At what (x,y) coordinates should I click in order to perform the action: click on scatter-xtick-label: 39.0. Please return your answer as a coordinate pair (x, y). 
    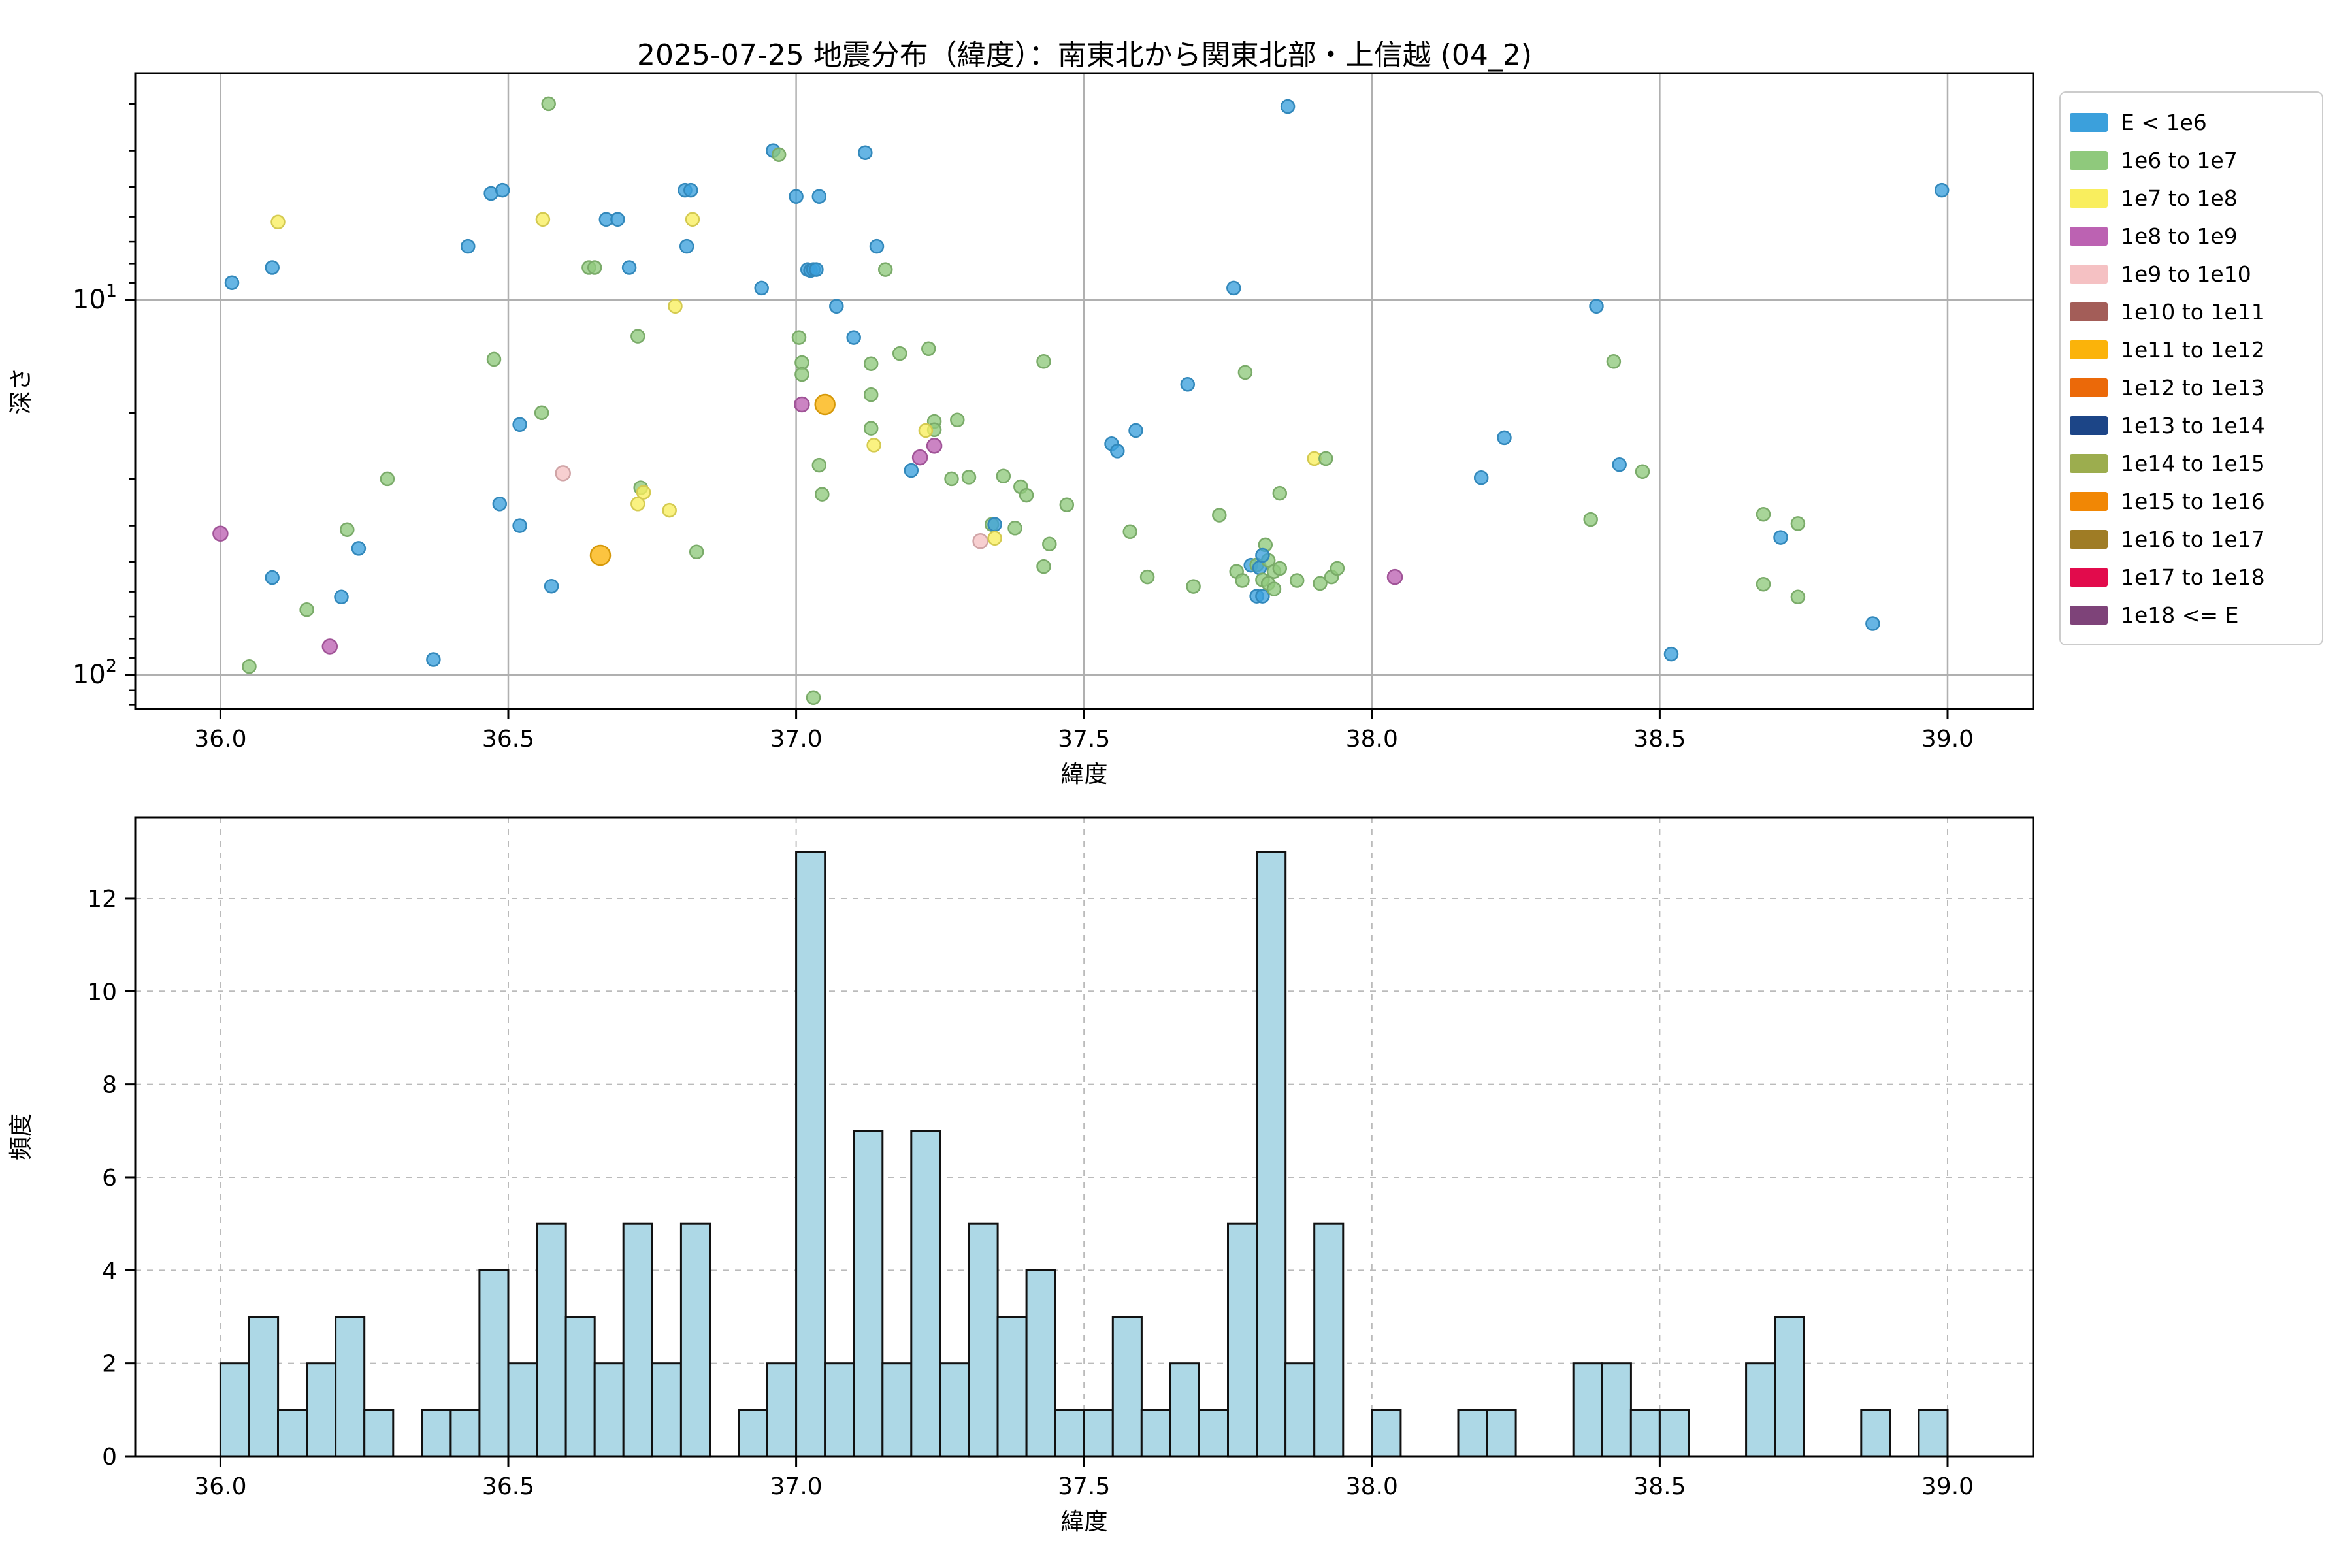
    Looking at the image, I should click on (1947, 739).